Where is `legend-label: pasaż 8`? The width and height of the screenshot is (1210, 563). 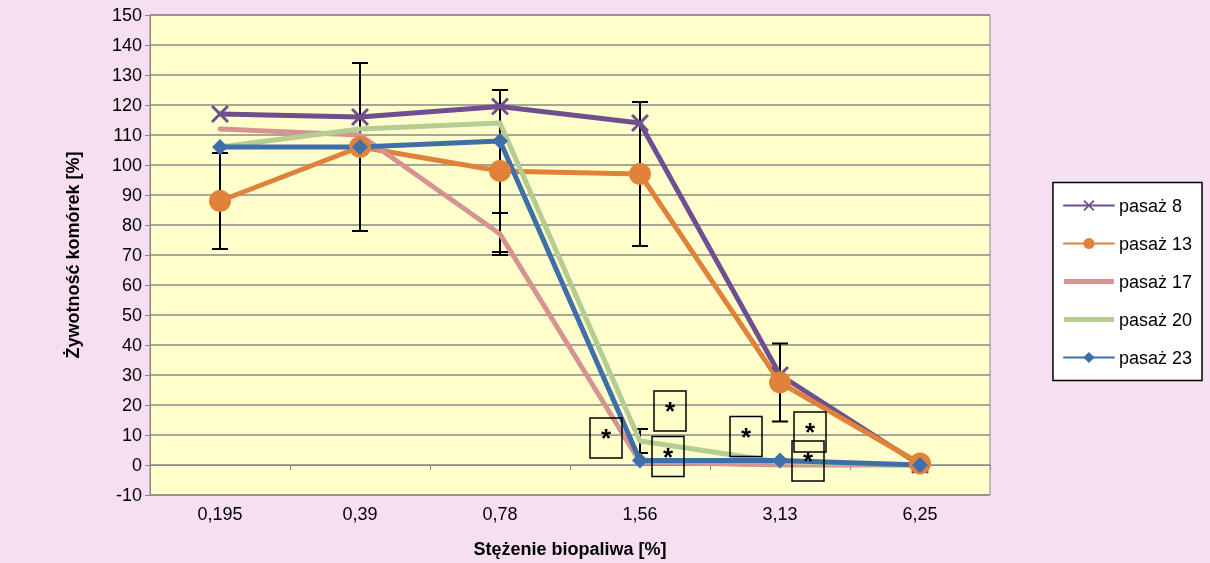 legend-label: pasaż 8 is located at coordinates (1150, 205).